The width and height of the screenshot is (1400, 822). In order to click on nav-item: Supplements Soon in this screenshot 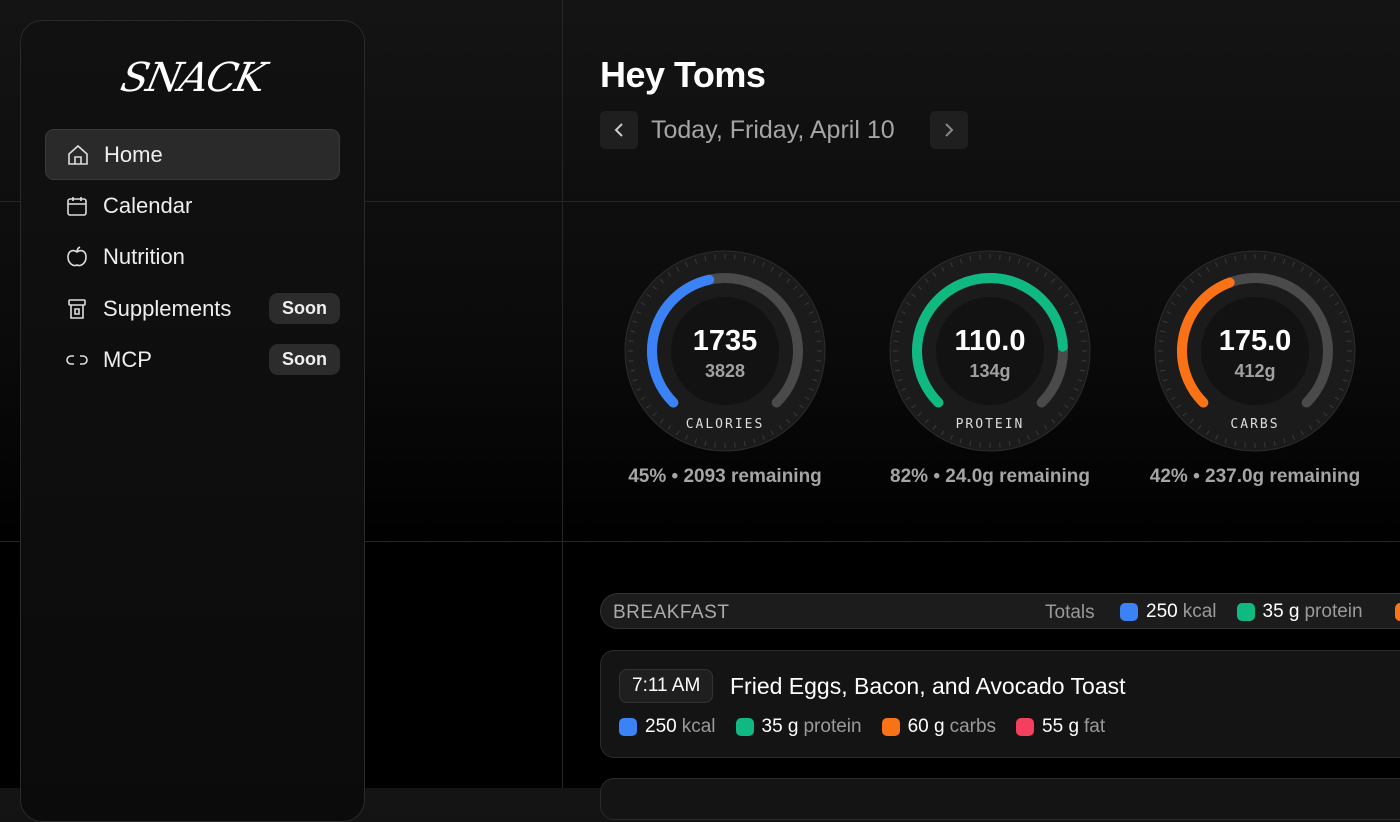, I will do `click(192, 308)`.